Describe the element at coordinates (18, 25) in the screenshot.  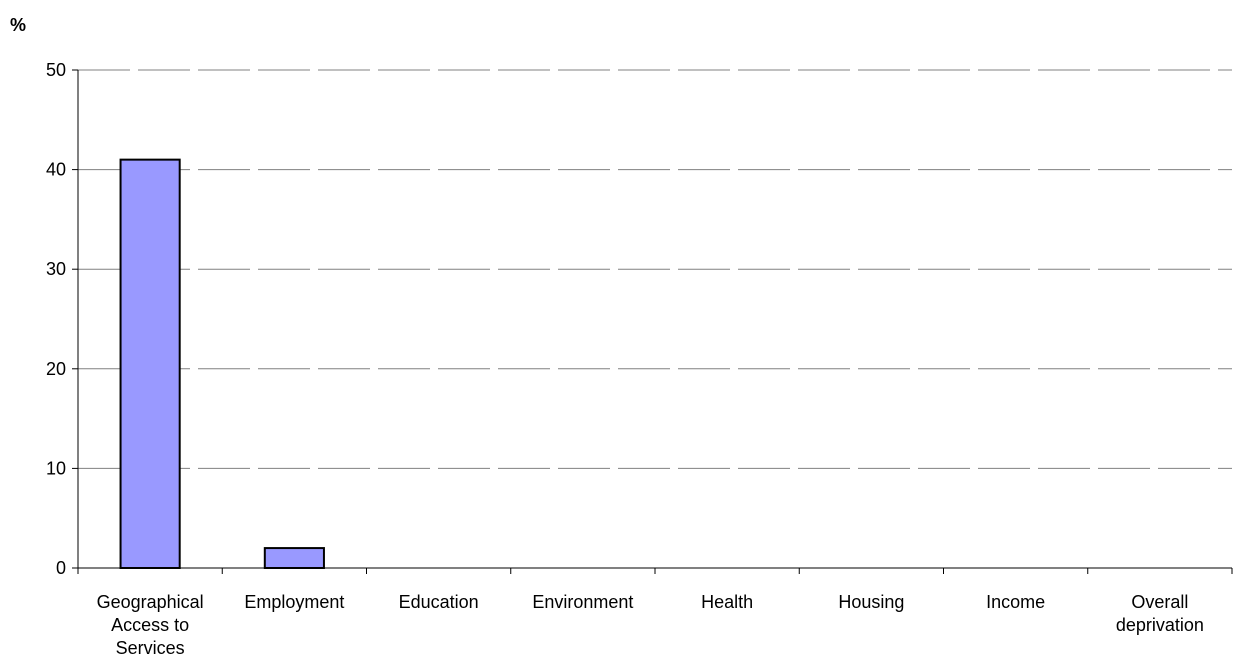
I see `y-axis-unit-label: %` at that location.